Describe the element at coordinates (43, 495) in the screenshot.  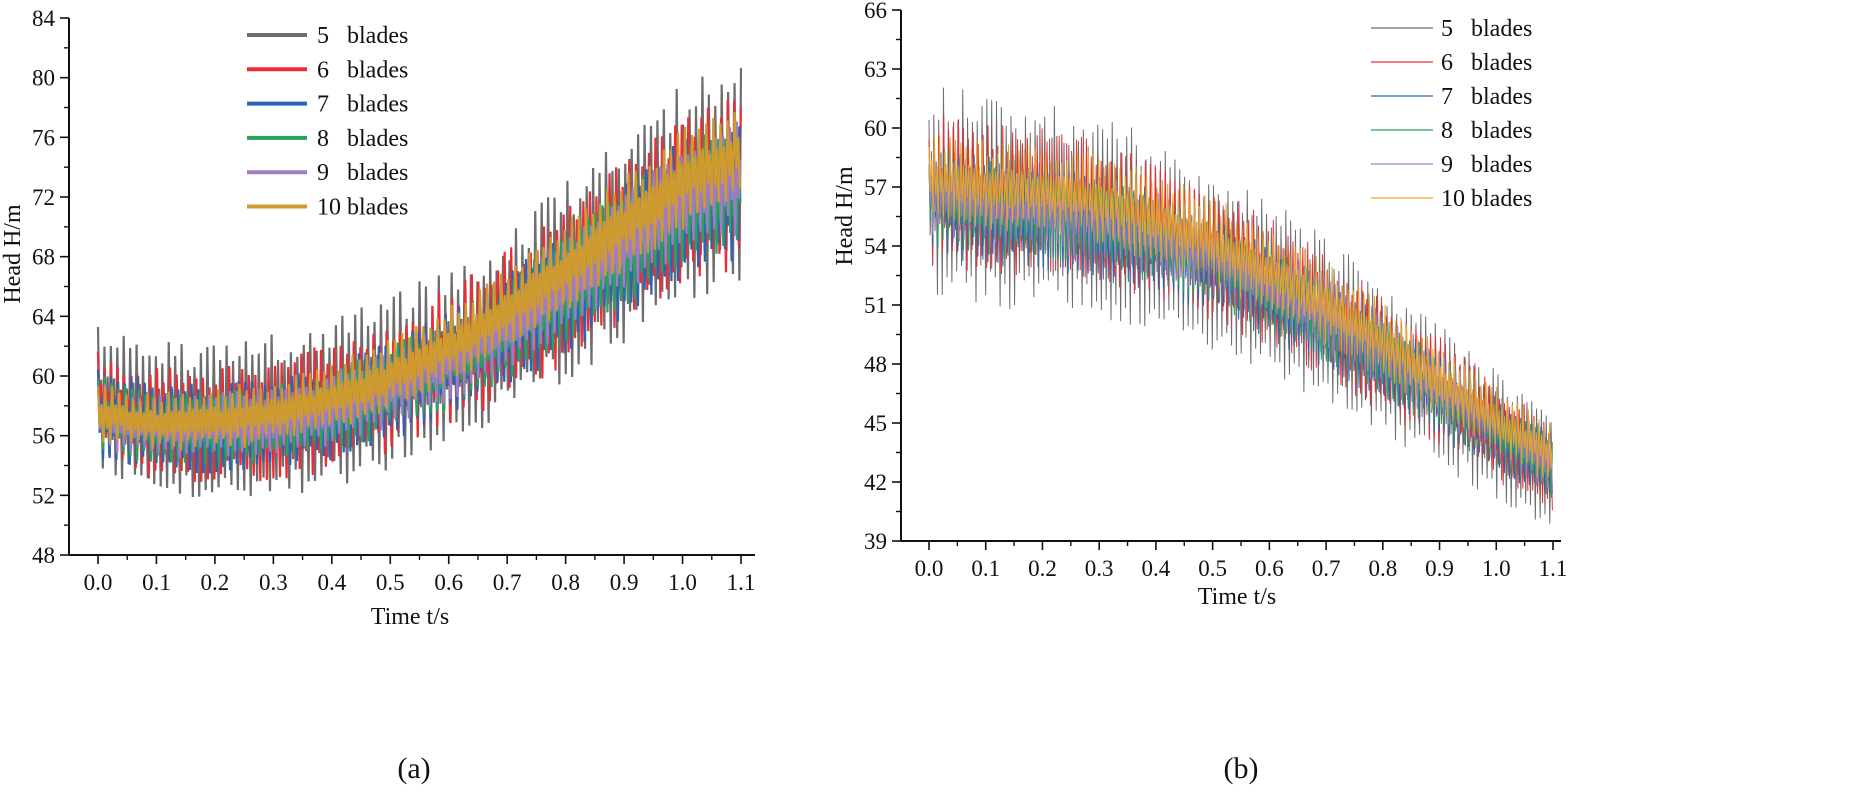
I see `y-tick-label: 52` at that location.